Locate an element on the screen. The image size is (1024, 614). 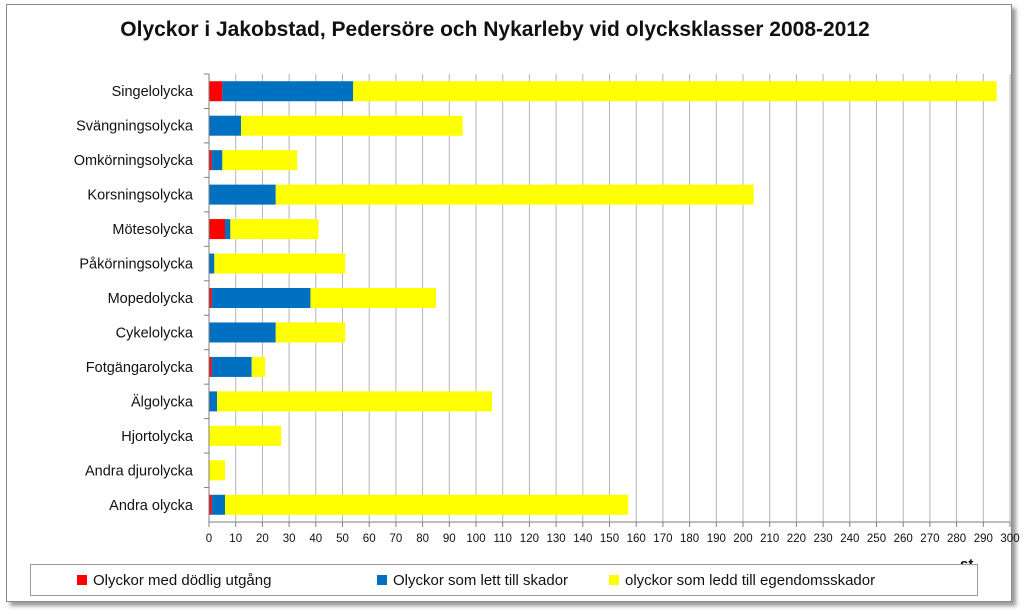
legend-swatch-property is located at coordinates (614, 580).